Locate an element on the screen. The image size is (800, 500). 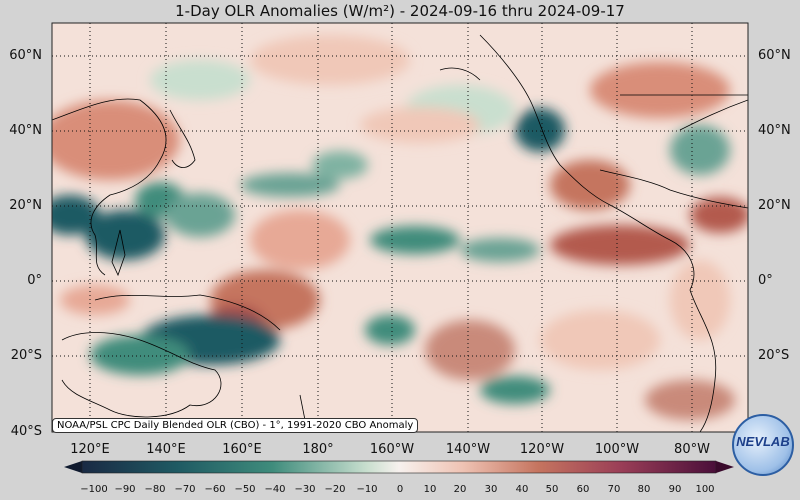
colorbar-tick-label: −20 is located at coordinates (335, 489).